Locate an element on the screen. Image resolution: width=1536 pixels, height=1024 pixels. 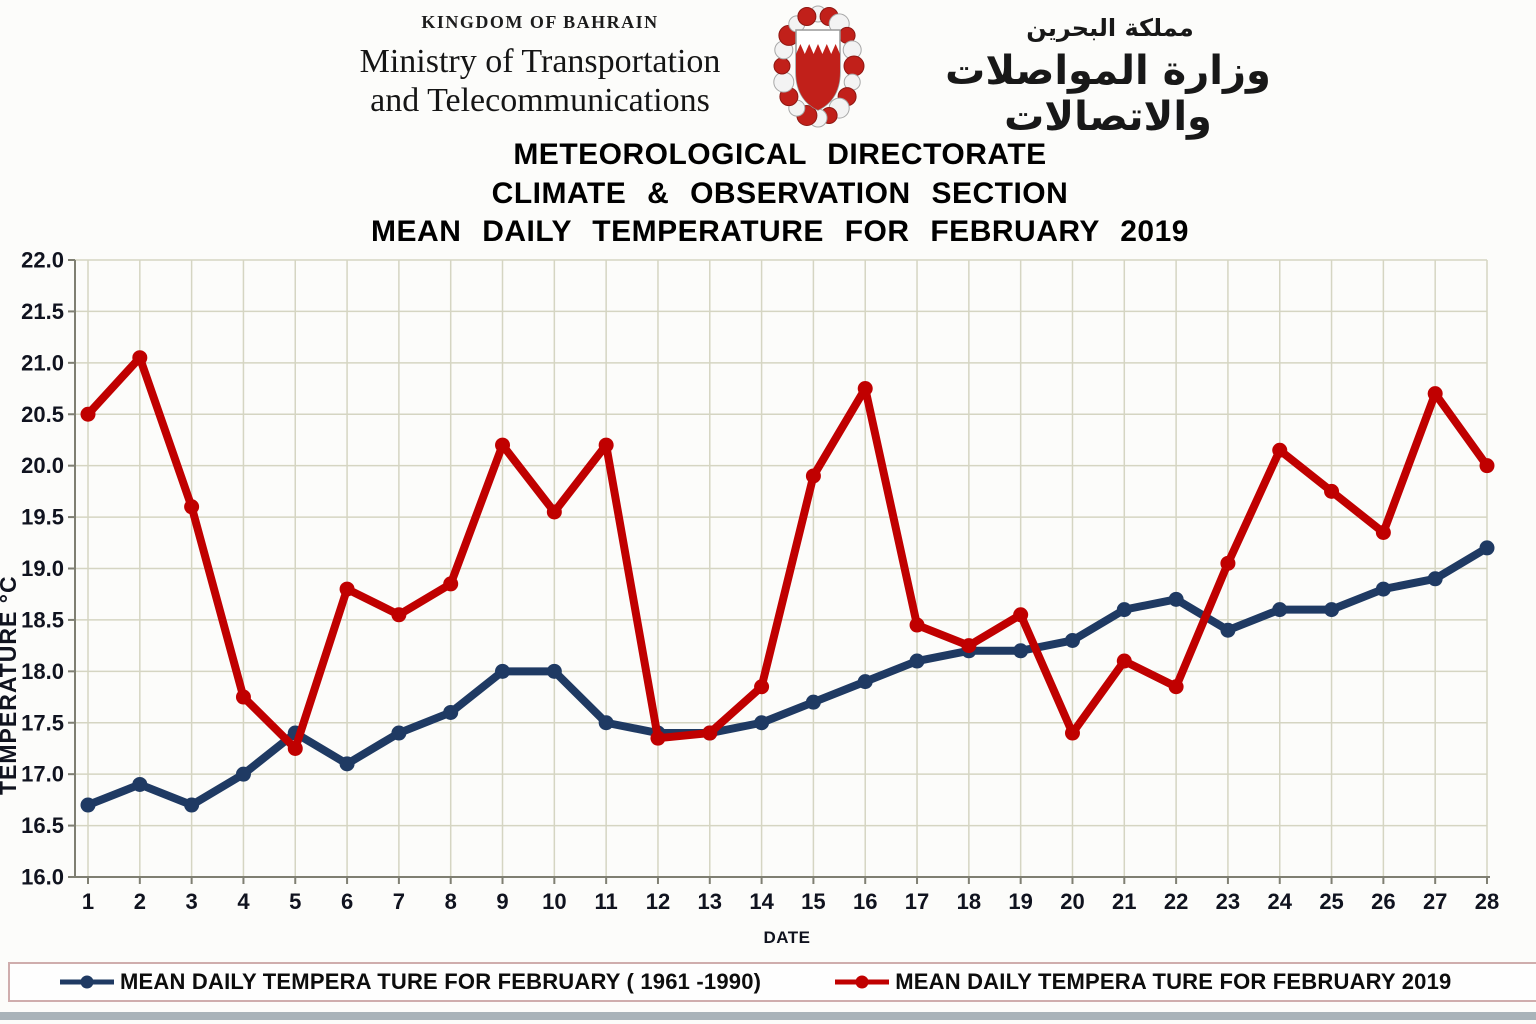
chart-title-line2: CLIMATE & OBSERVATION SECTION is located at coordinates (780, 193).